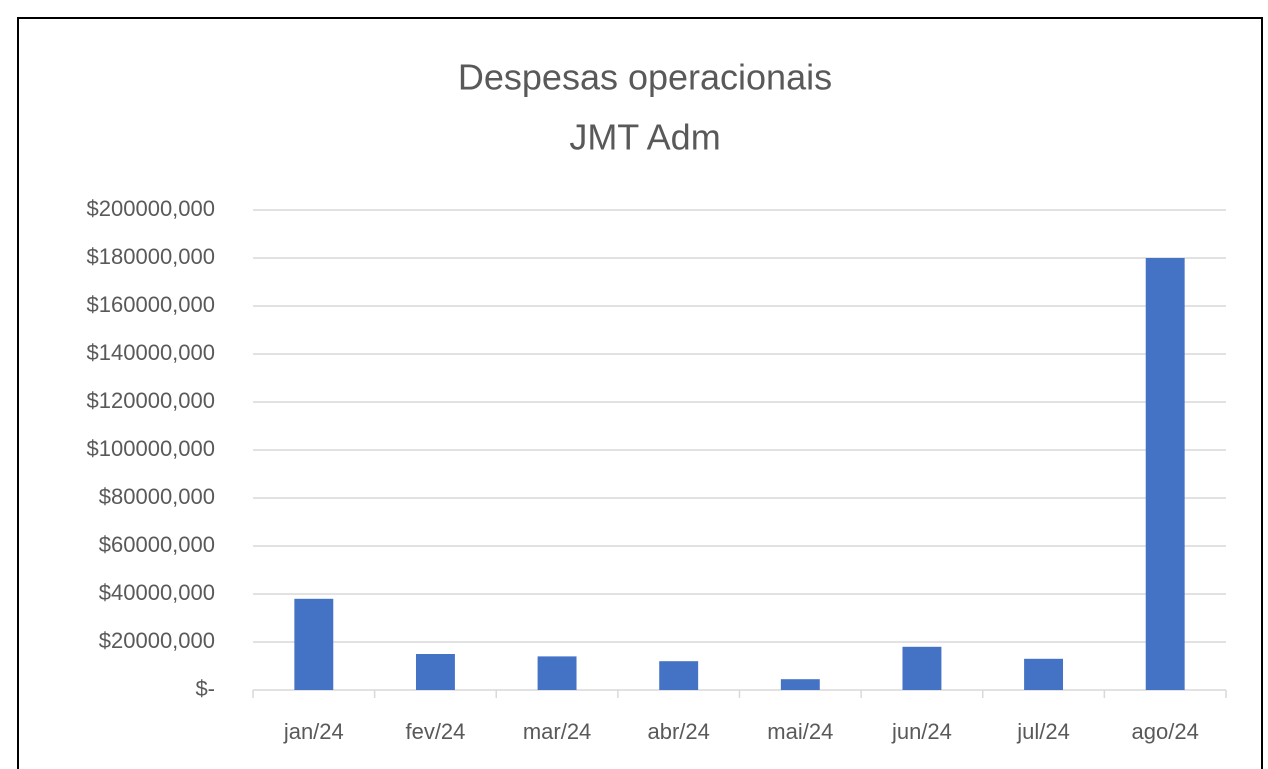  What do you see at coordinates (435, 731) in the screenshot?
I see `x-tick-label: fev/24` at bounding box center [435, 731].